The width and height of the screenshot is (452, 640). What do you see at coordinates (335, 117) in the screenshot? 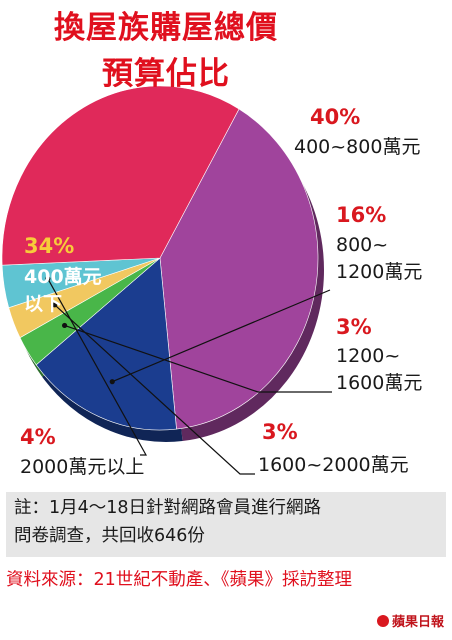
I see `slice-percent-40: 40%` at bounding box center [335, 117].